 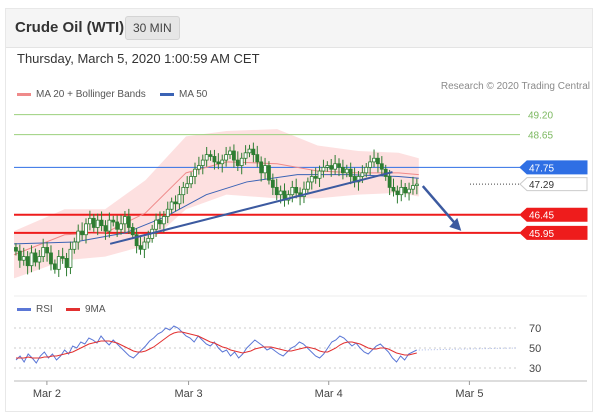 What do you see at coordinates (540, 136) in the screenshot?
I see `level-label-48.65: 48.65` at bounding box center [540, 136].